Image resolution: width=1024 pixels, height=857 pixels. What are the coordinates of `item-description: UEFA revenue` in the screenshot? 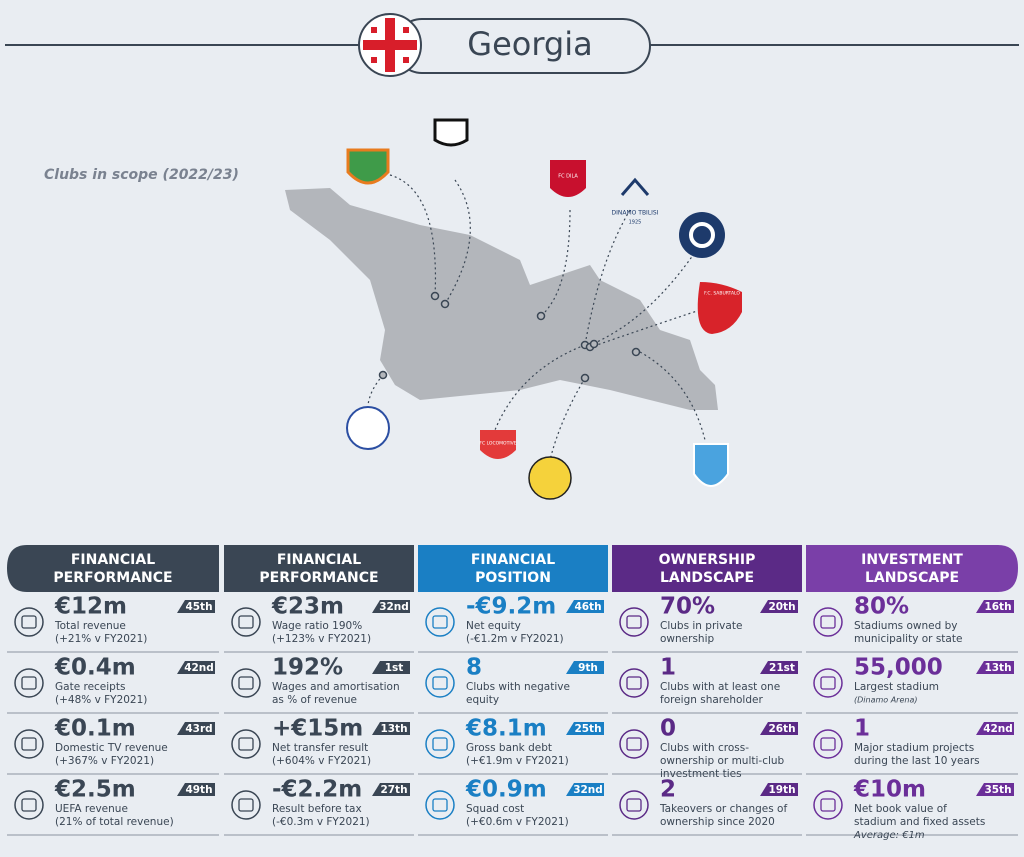 It's located at (91, 809).